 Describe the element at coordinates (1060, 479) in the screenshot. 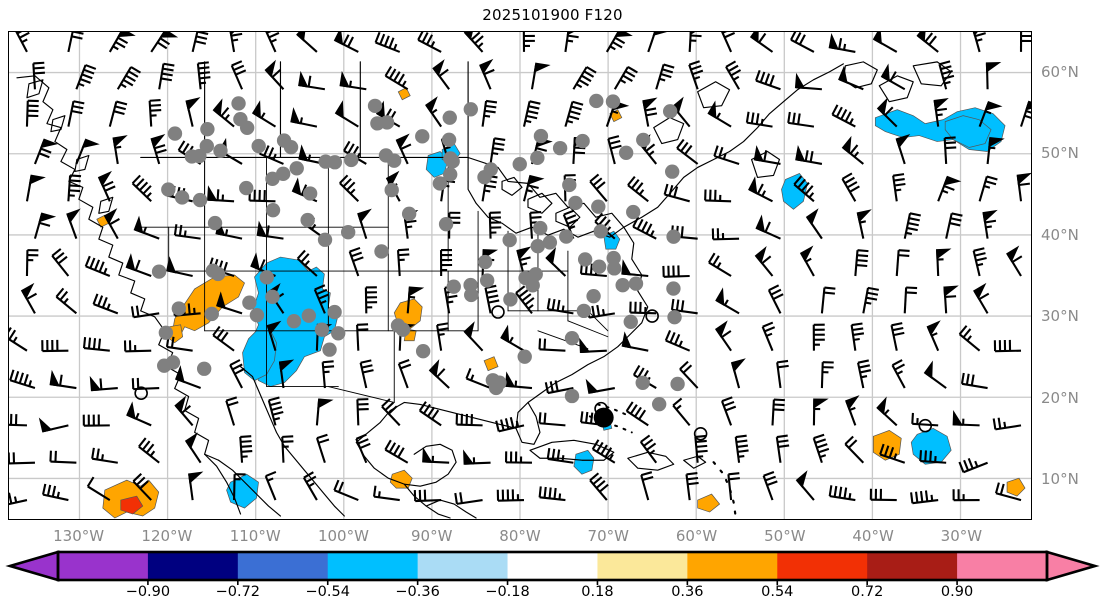

I see `lat-tick-label: 10°N` at that location.